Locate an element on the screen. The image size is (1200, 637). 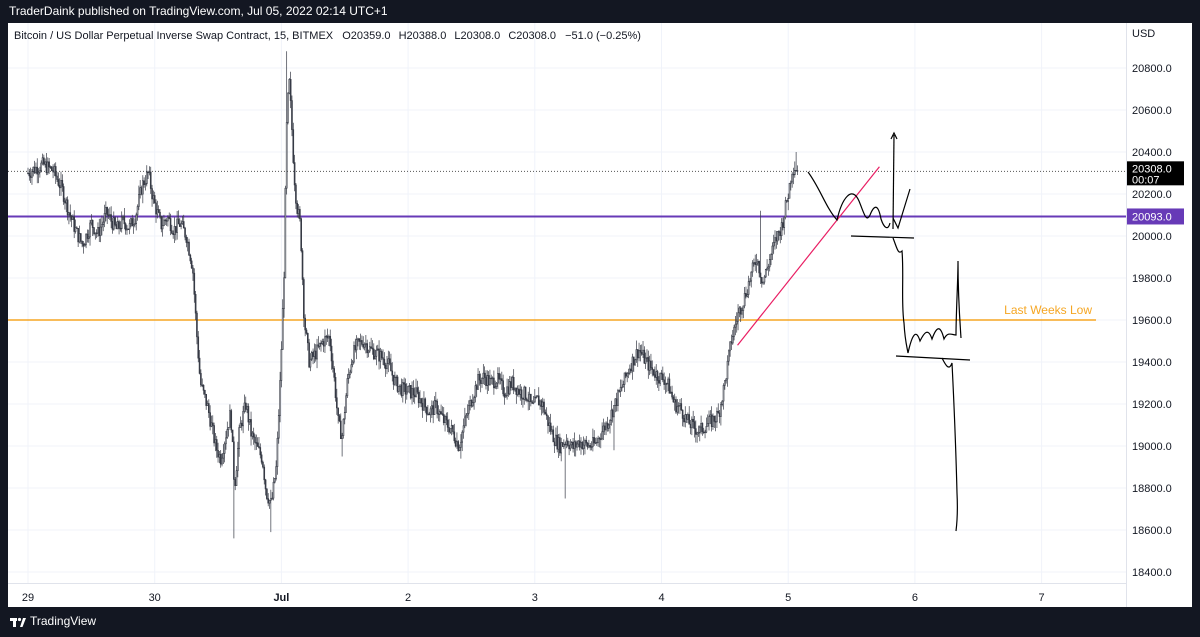
x-tick-label: 3 is located at coordinates (535, 598).